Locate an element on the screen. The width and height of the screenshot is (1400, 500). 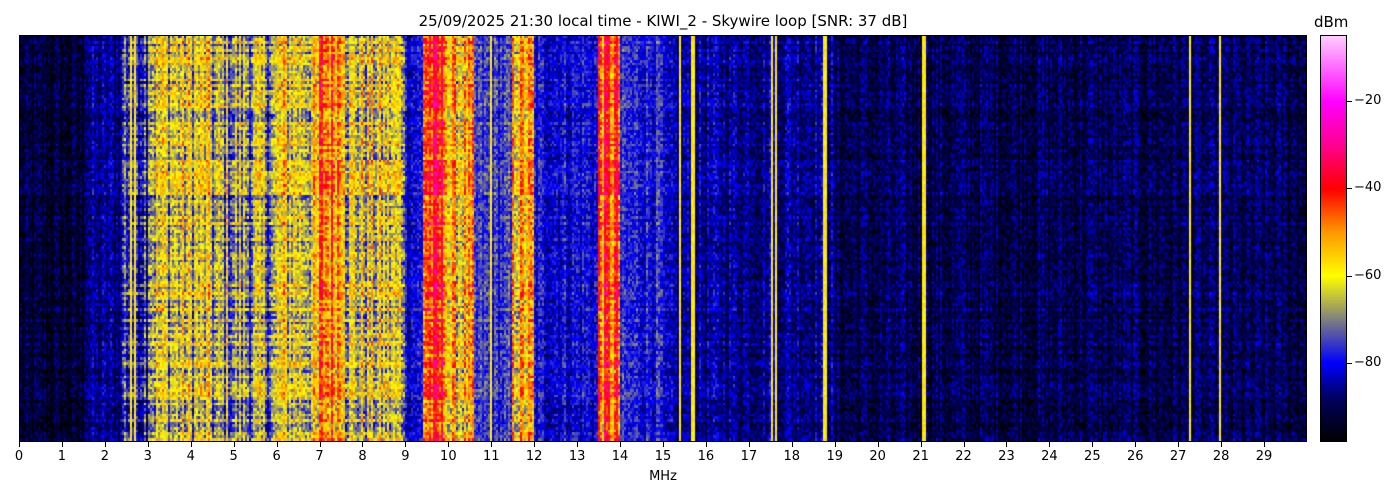
x-tick-label: 6 is located at coordinates (276, 456).